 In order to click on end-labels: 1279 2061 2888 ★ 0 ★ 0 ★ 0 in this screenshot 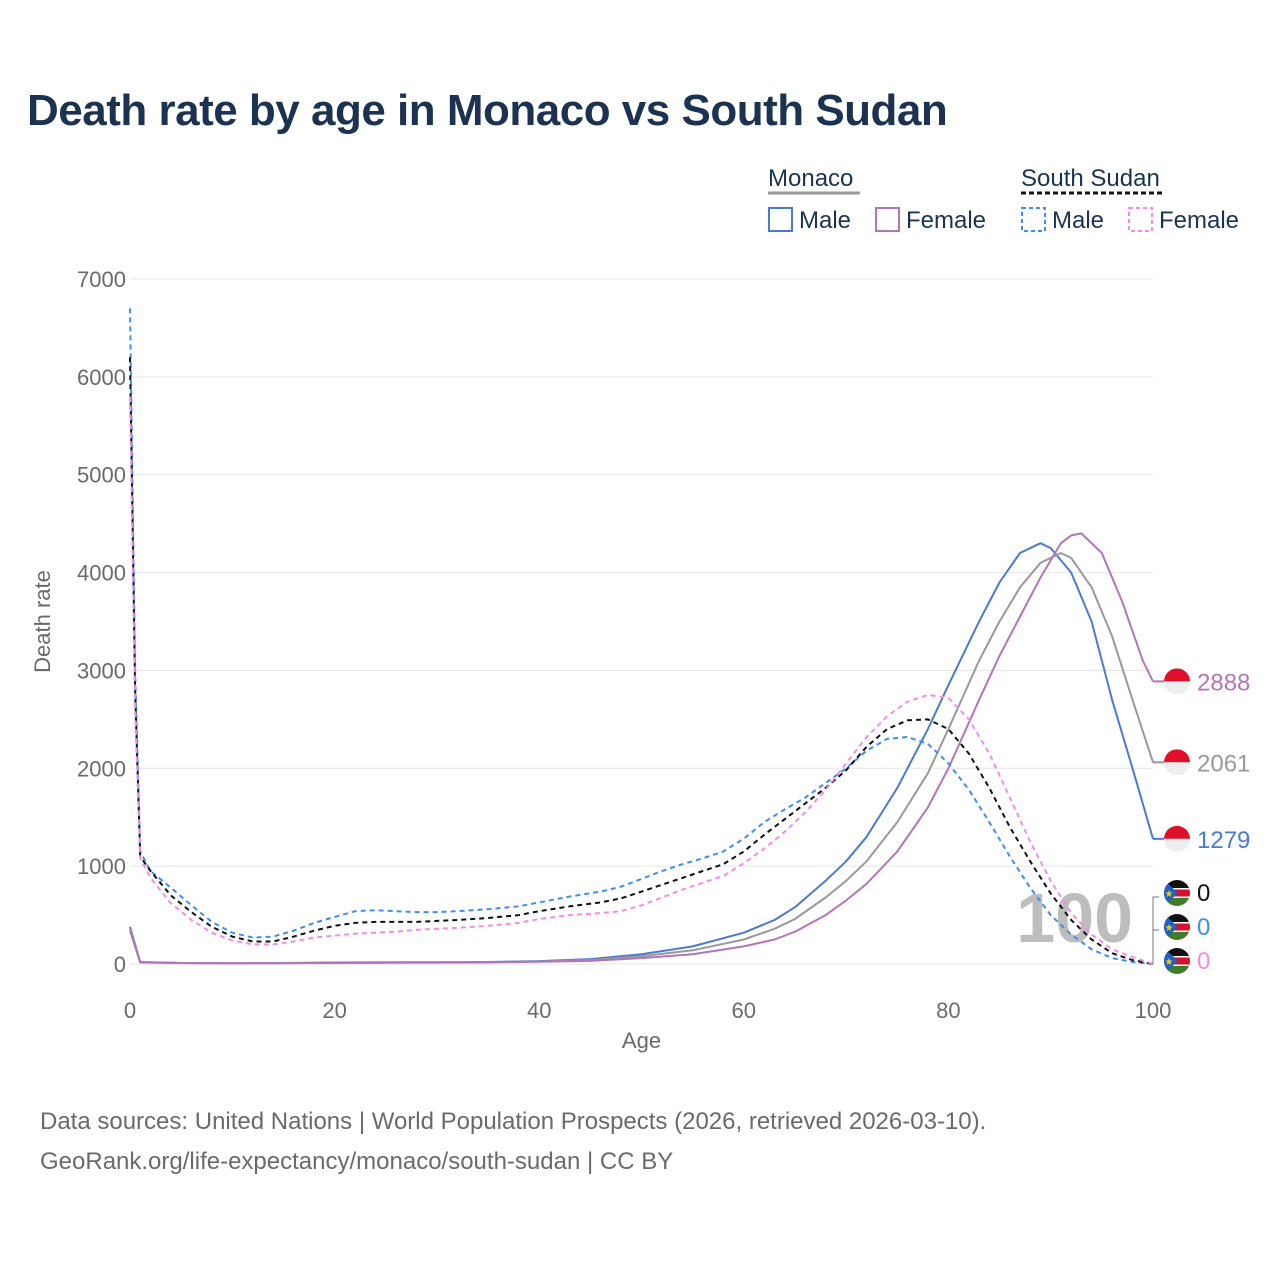, I will do `click(1201, 821)`.